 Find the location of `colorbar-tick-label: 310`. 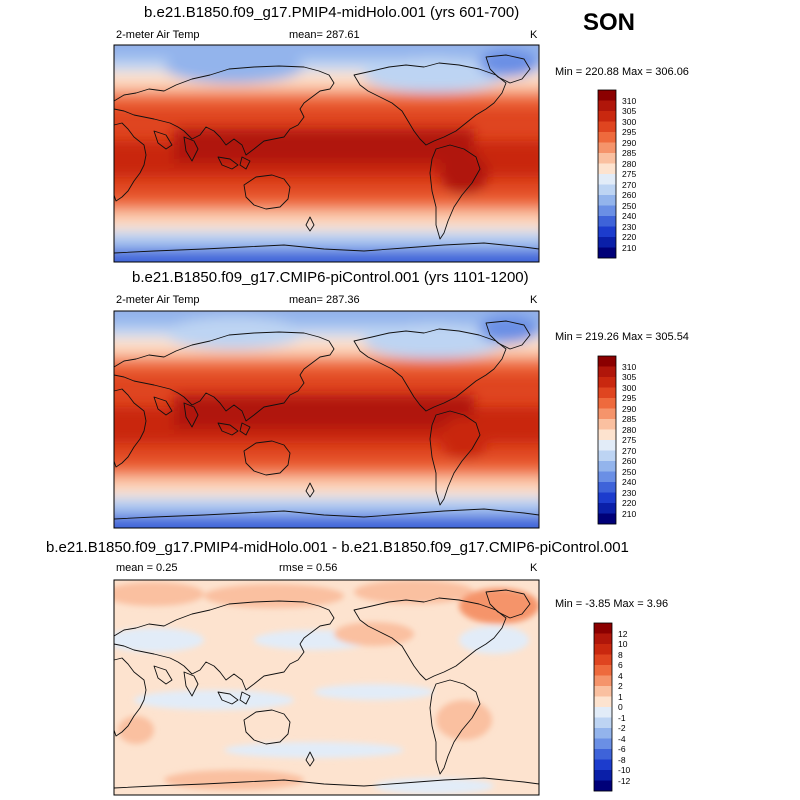

colorbar-tick-label: 310 is located at coordinates (629, 100).